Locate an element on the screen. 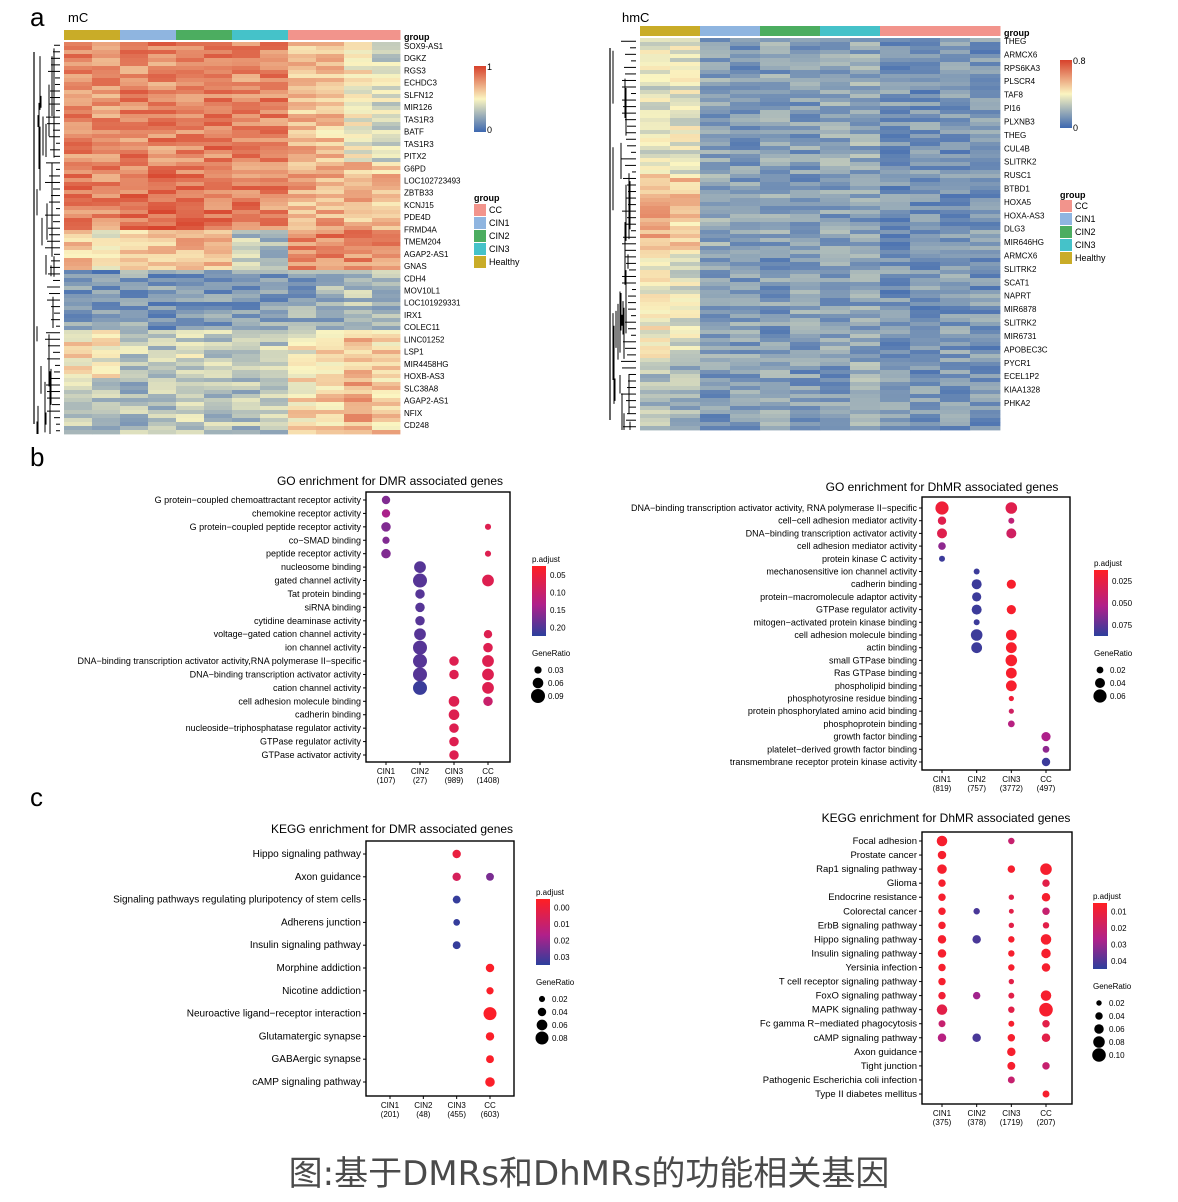 The image size is (1178, 1202). gene-label: ZBTB33 is located at coordinates (419, 193).